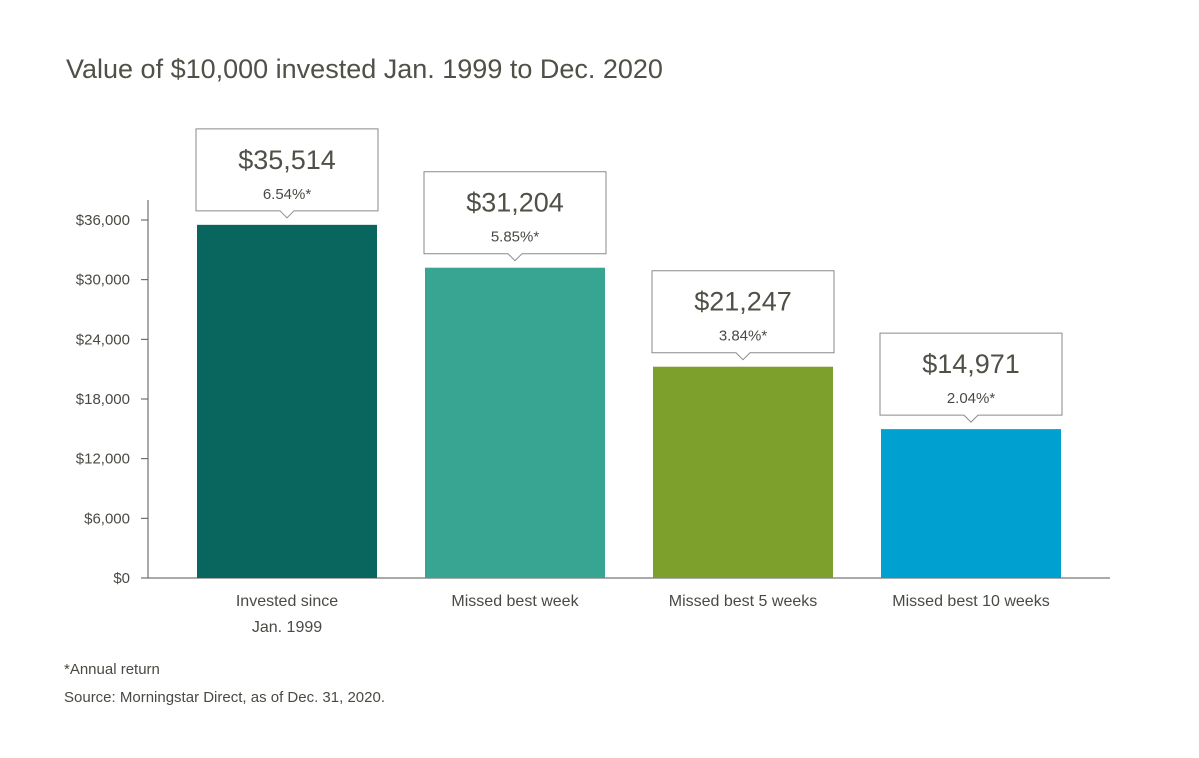  Describe the element at coordinates (971, 398) in the screenshot. I see `data-label-annual-return: 2.04%*` at that location.